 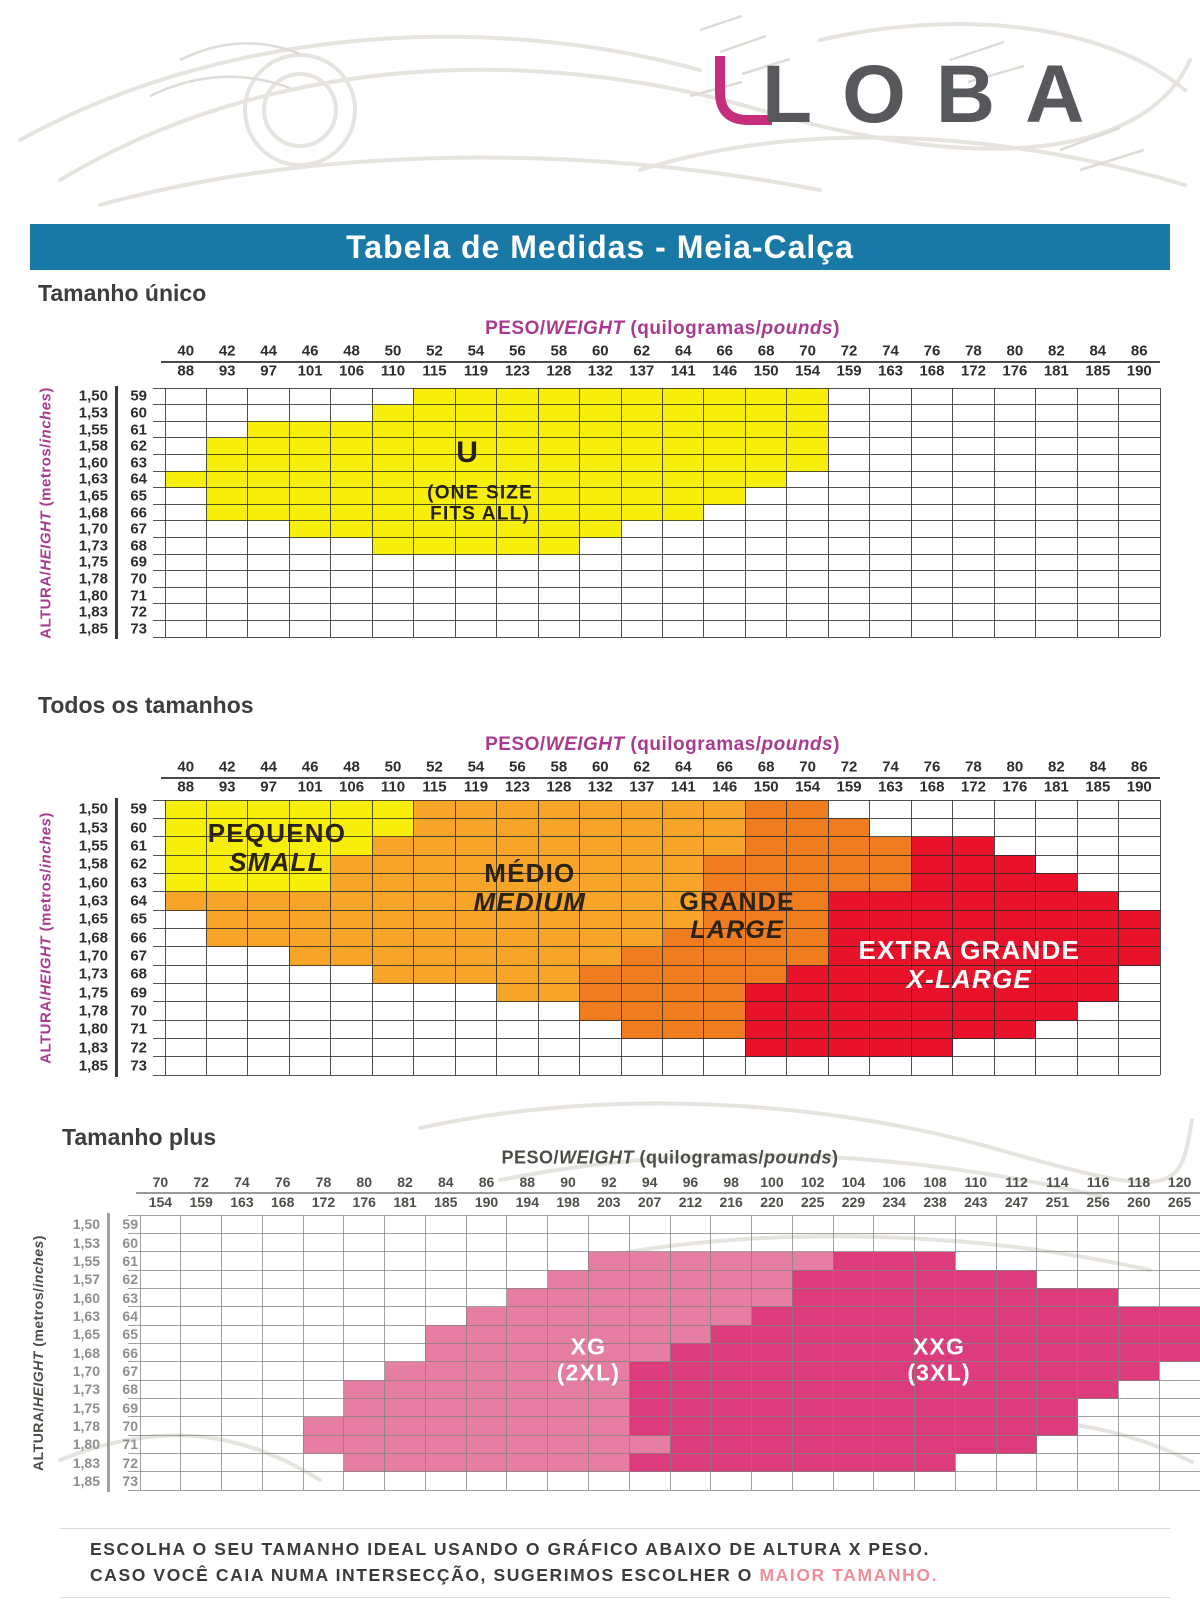 What do you see at coordinates (1057, 1182) in the screenshot?
I see `kg-label: 114` at bounding box center [1057, 1182].